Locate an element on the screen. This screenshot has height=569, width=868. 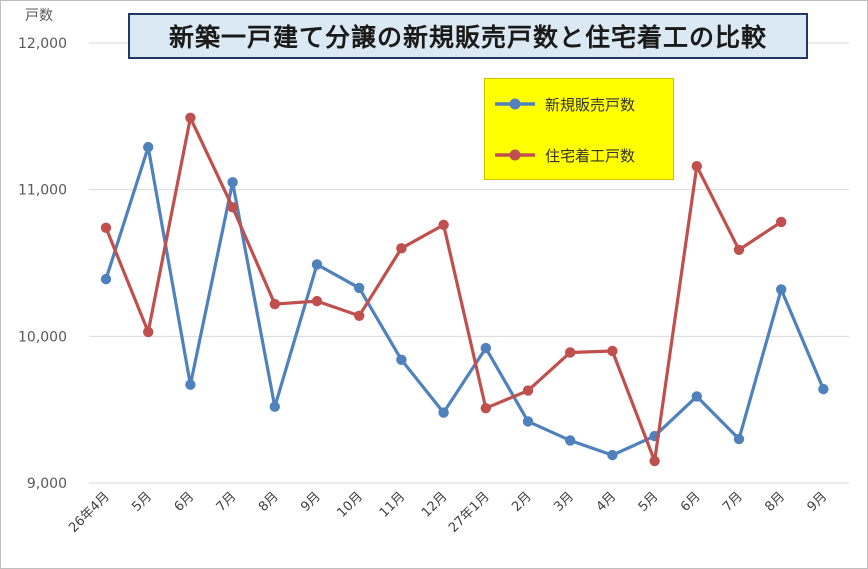
x-tick-label: 2月 is located at coordinates (522, 502).